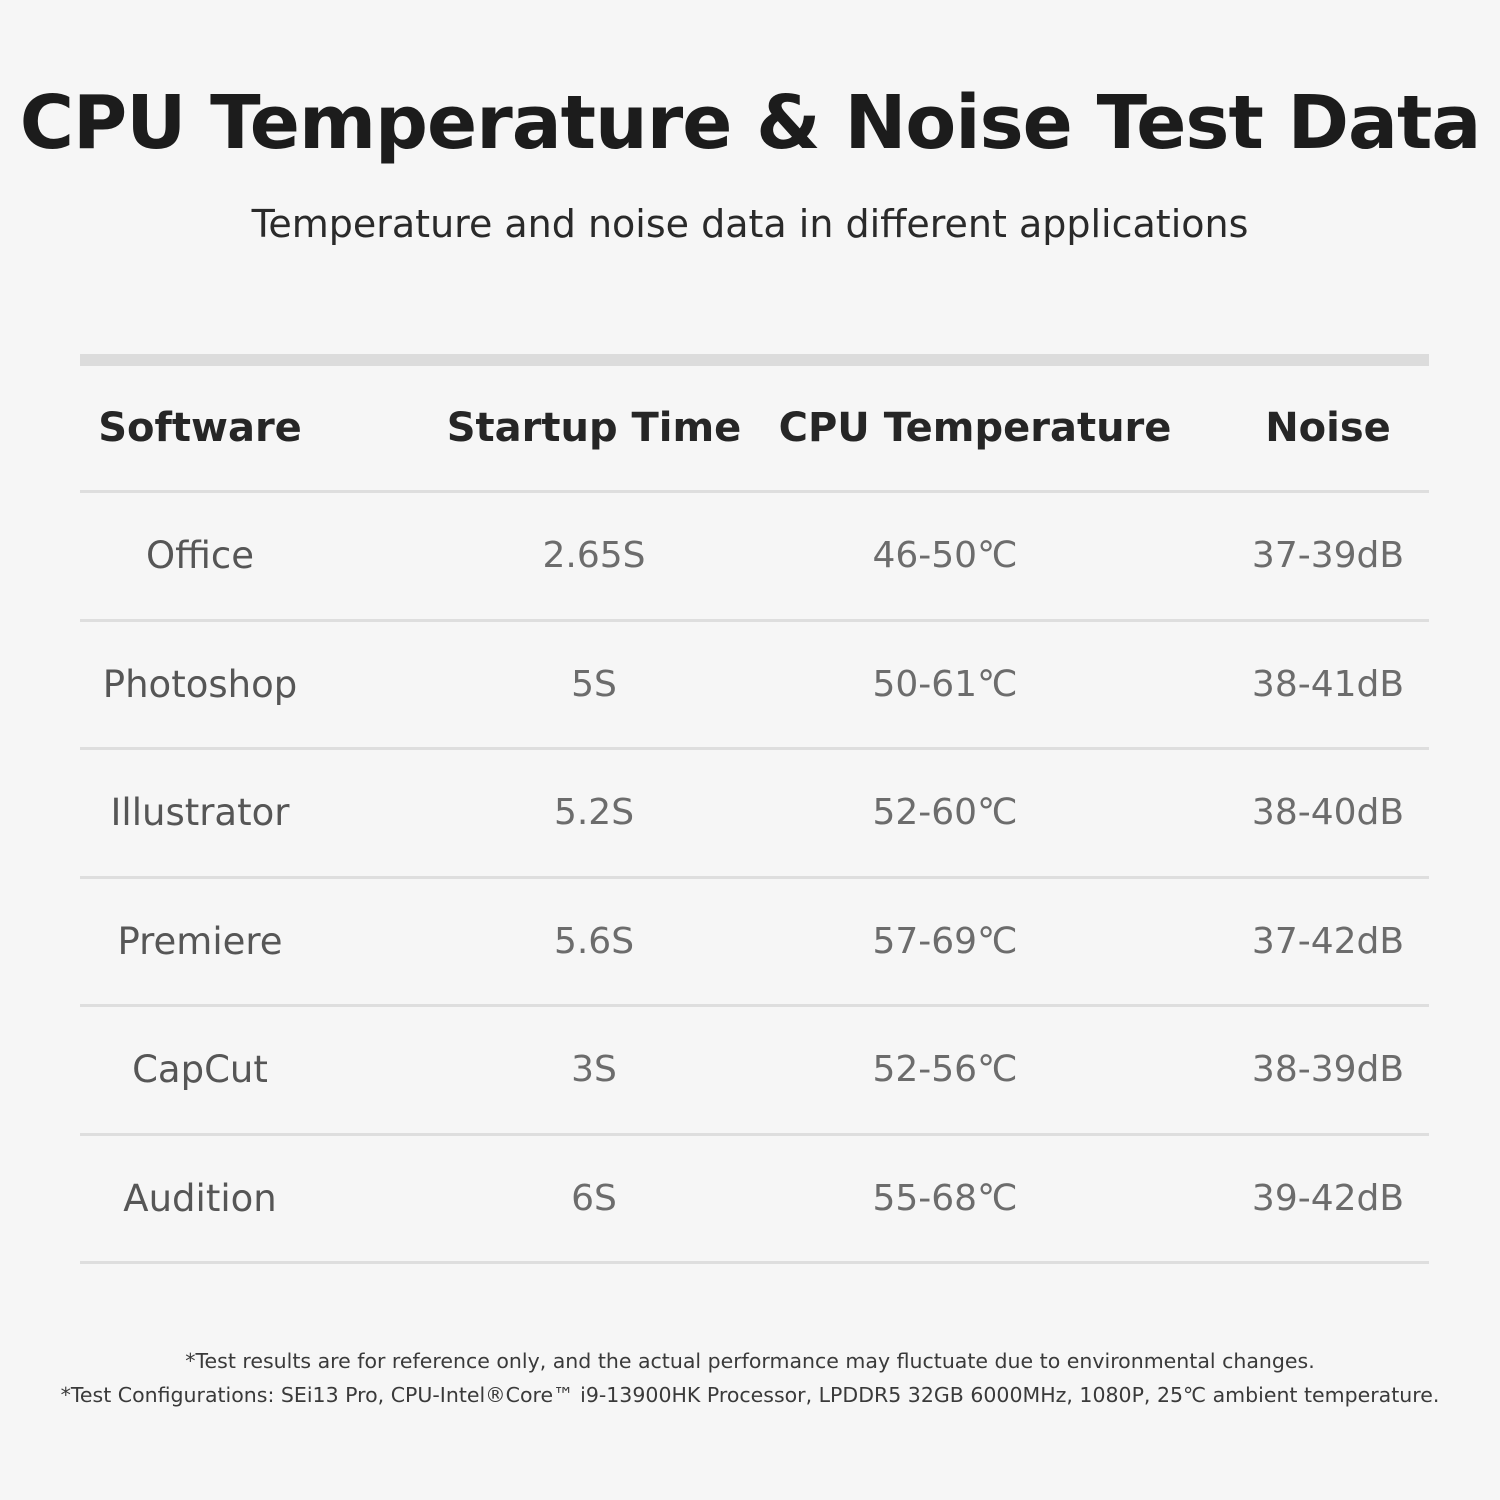 Image resolution: width=1500 pixels, height=1500 pixels. What do you see at coordinates (594, 1070) in the screenshot?
I see `startup-time-cell: 3S` at bounding box center [594, 1070].